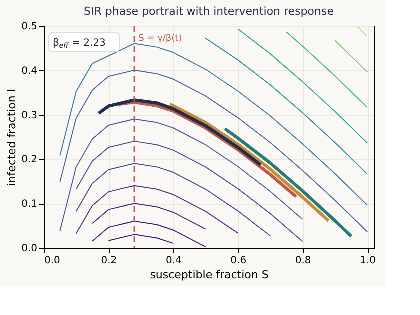 The height and width of the screenshot is (315, 420). What do you see at coordinates (209, 275) in the screenshot?
I see `x-axis-title: susceptible fraction S` at bounding box center [209, 275].